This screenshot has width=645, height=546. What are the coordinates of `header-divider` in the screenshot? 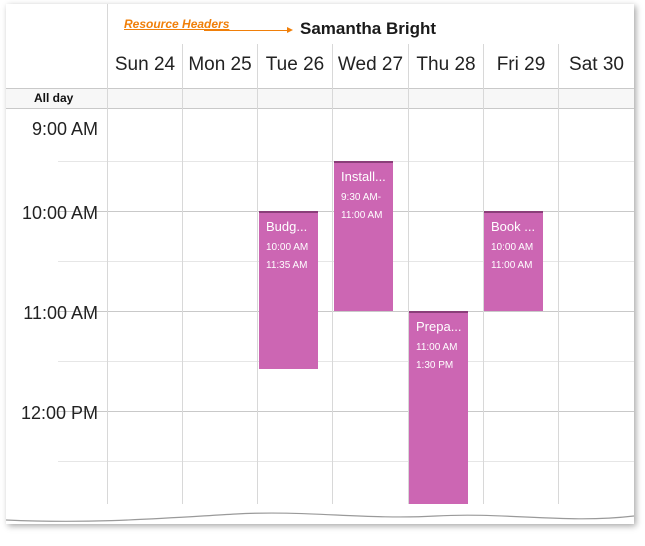 It's located at (320, 88).